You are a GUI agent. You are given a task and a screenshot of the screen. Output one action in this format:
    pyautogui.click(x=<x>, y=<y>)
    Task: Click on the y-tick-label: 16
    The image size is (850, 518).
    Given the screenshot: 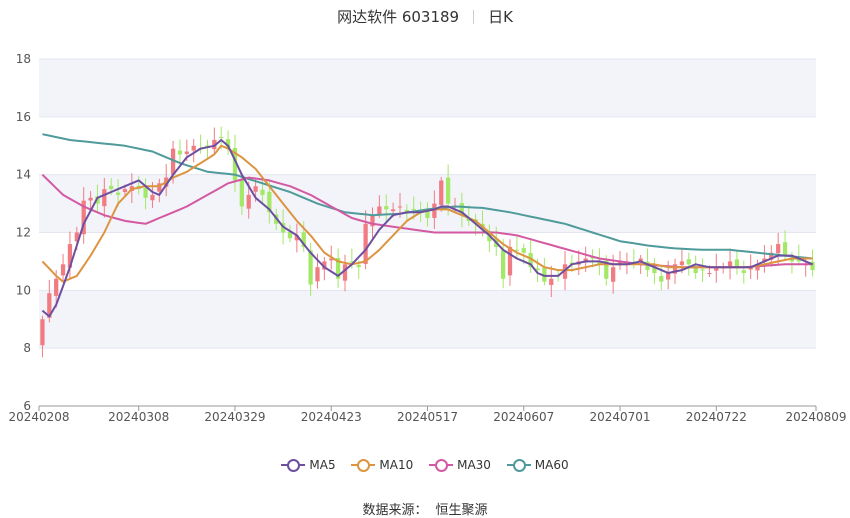 What is the action you would take?
    pyautogui.click(x=23, y=117)
    